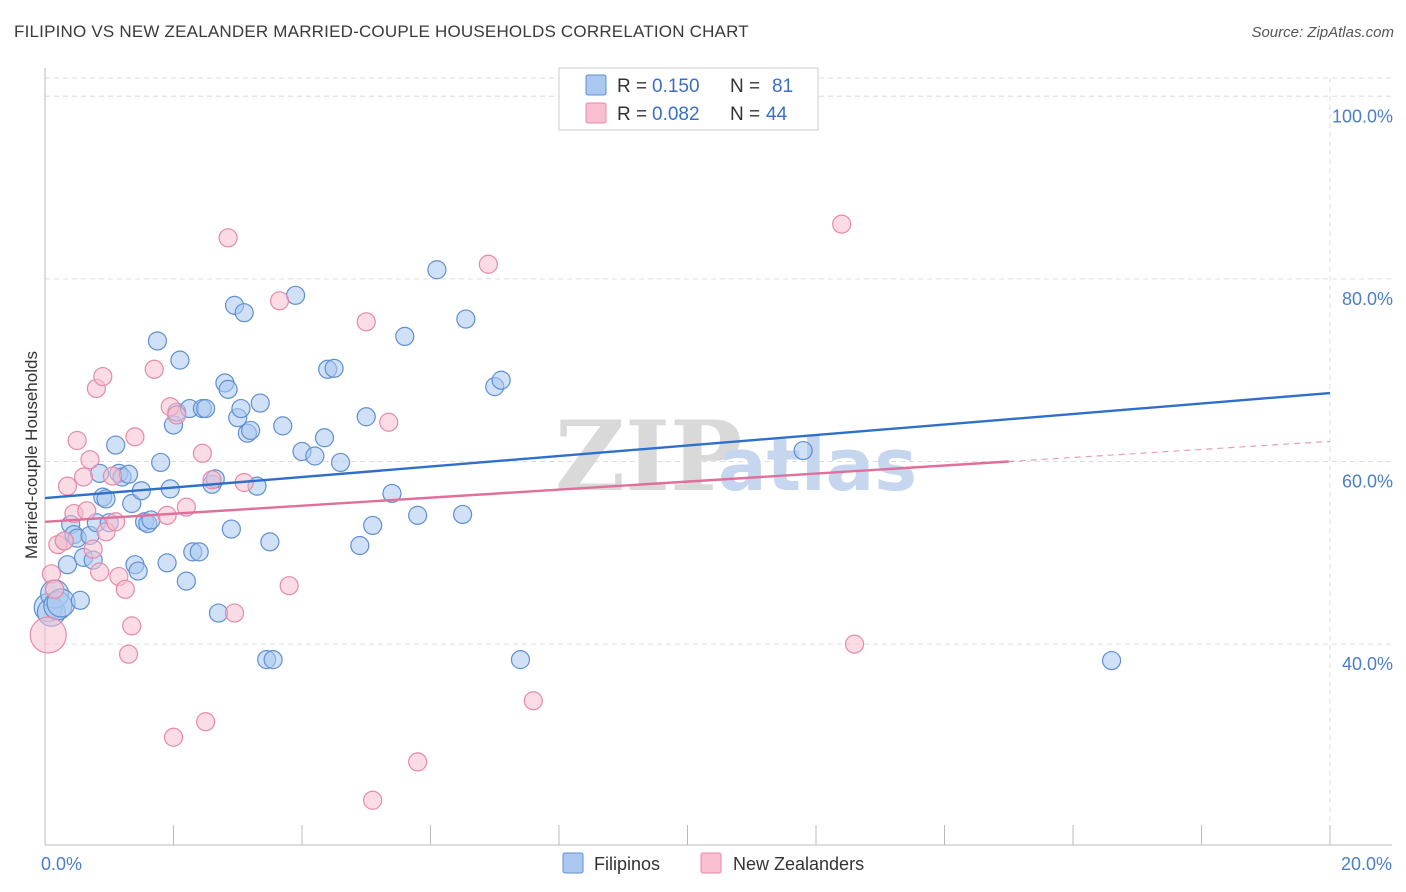 The width and height of the screenshot is (1406, 892). Describe the element at coordinates (798, 864) in the screenshot. I see `bottom-legend-label-new-zealanders: New Zealanders` at that location.